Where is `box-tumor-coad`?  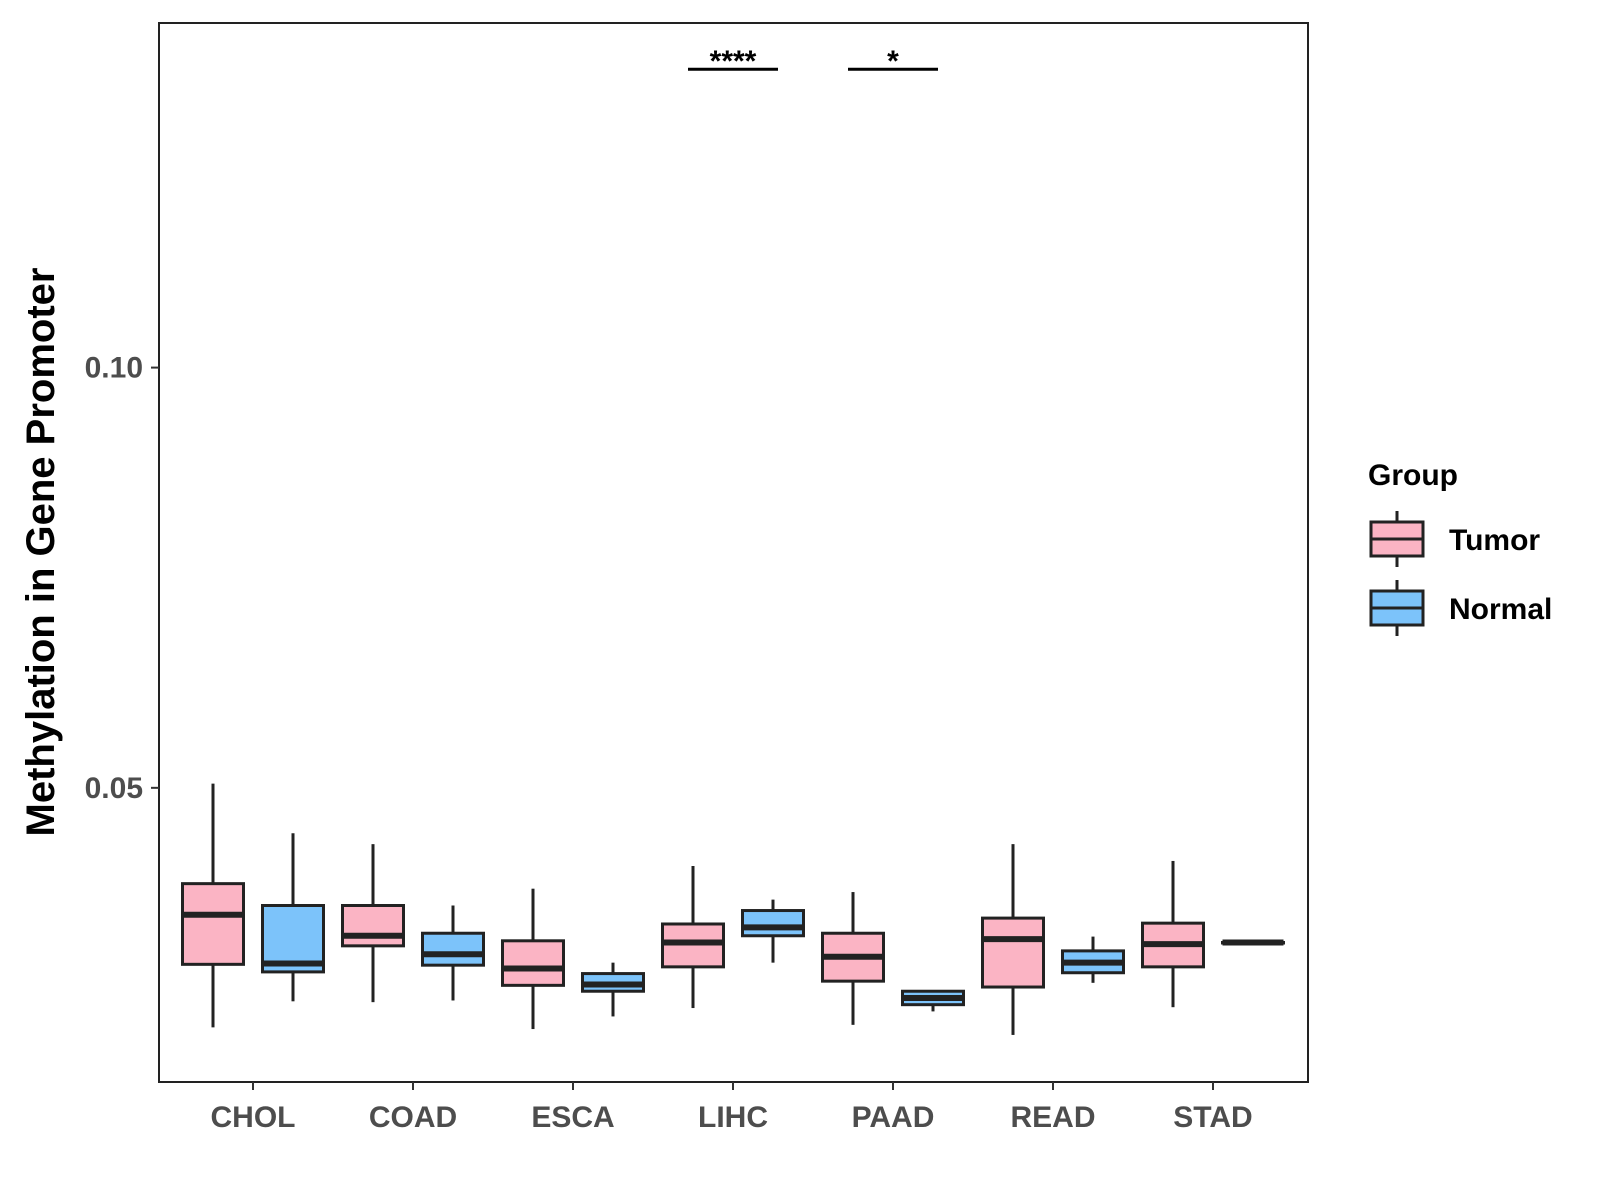
box-tumor-coad is located at coordinates (373, 923).